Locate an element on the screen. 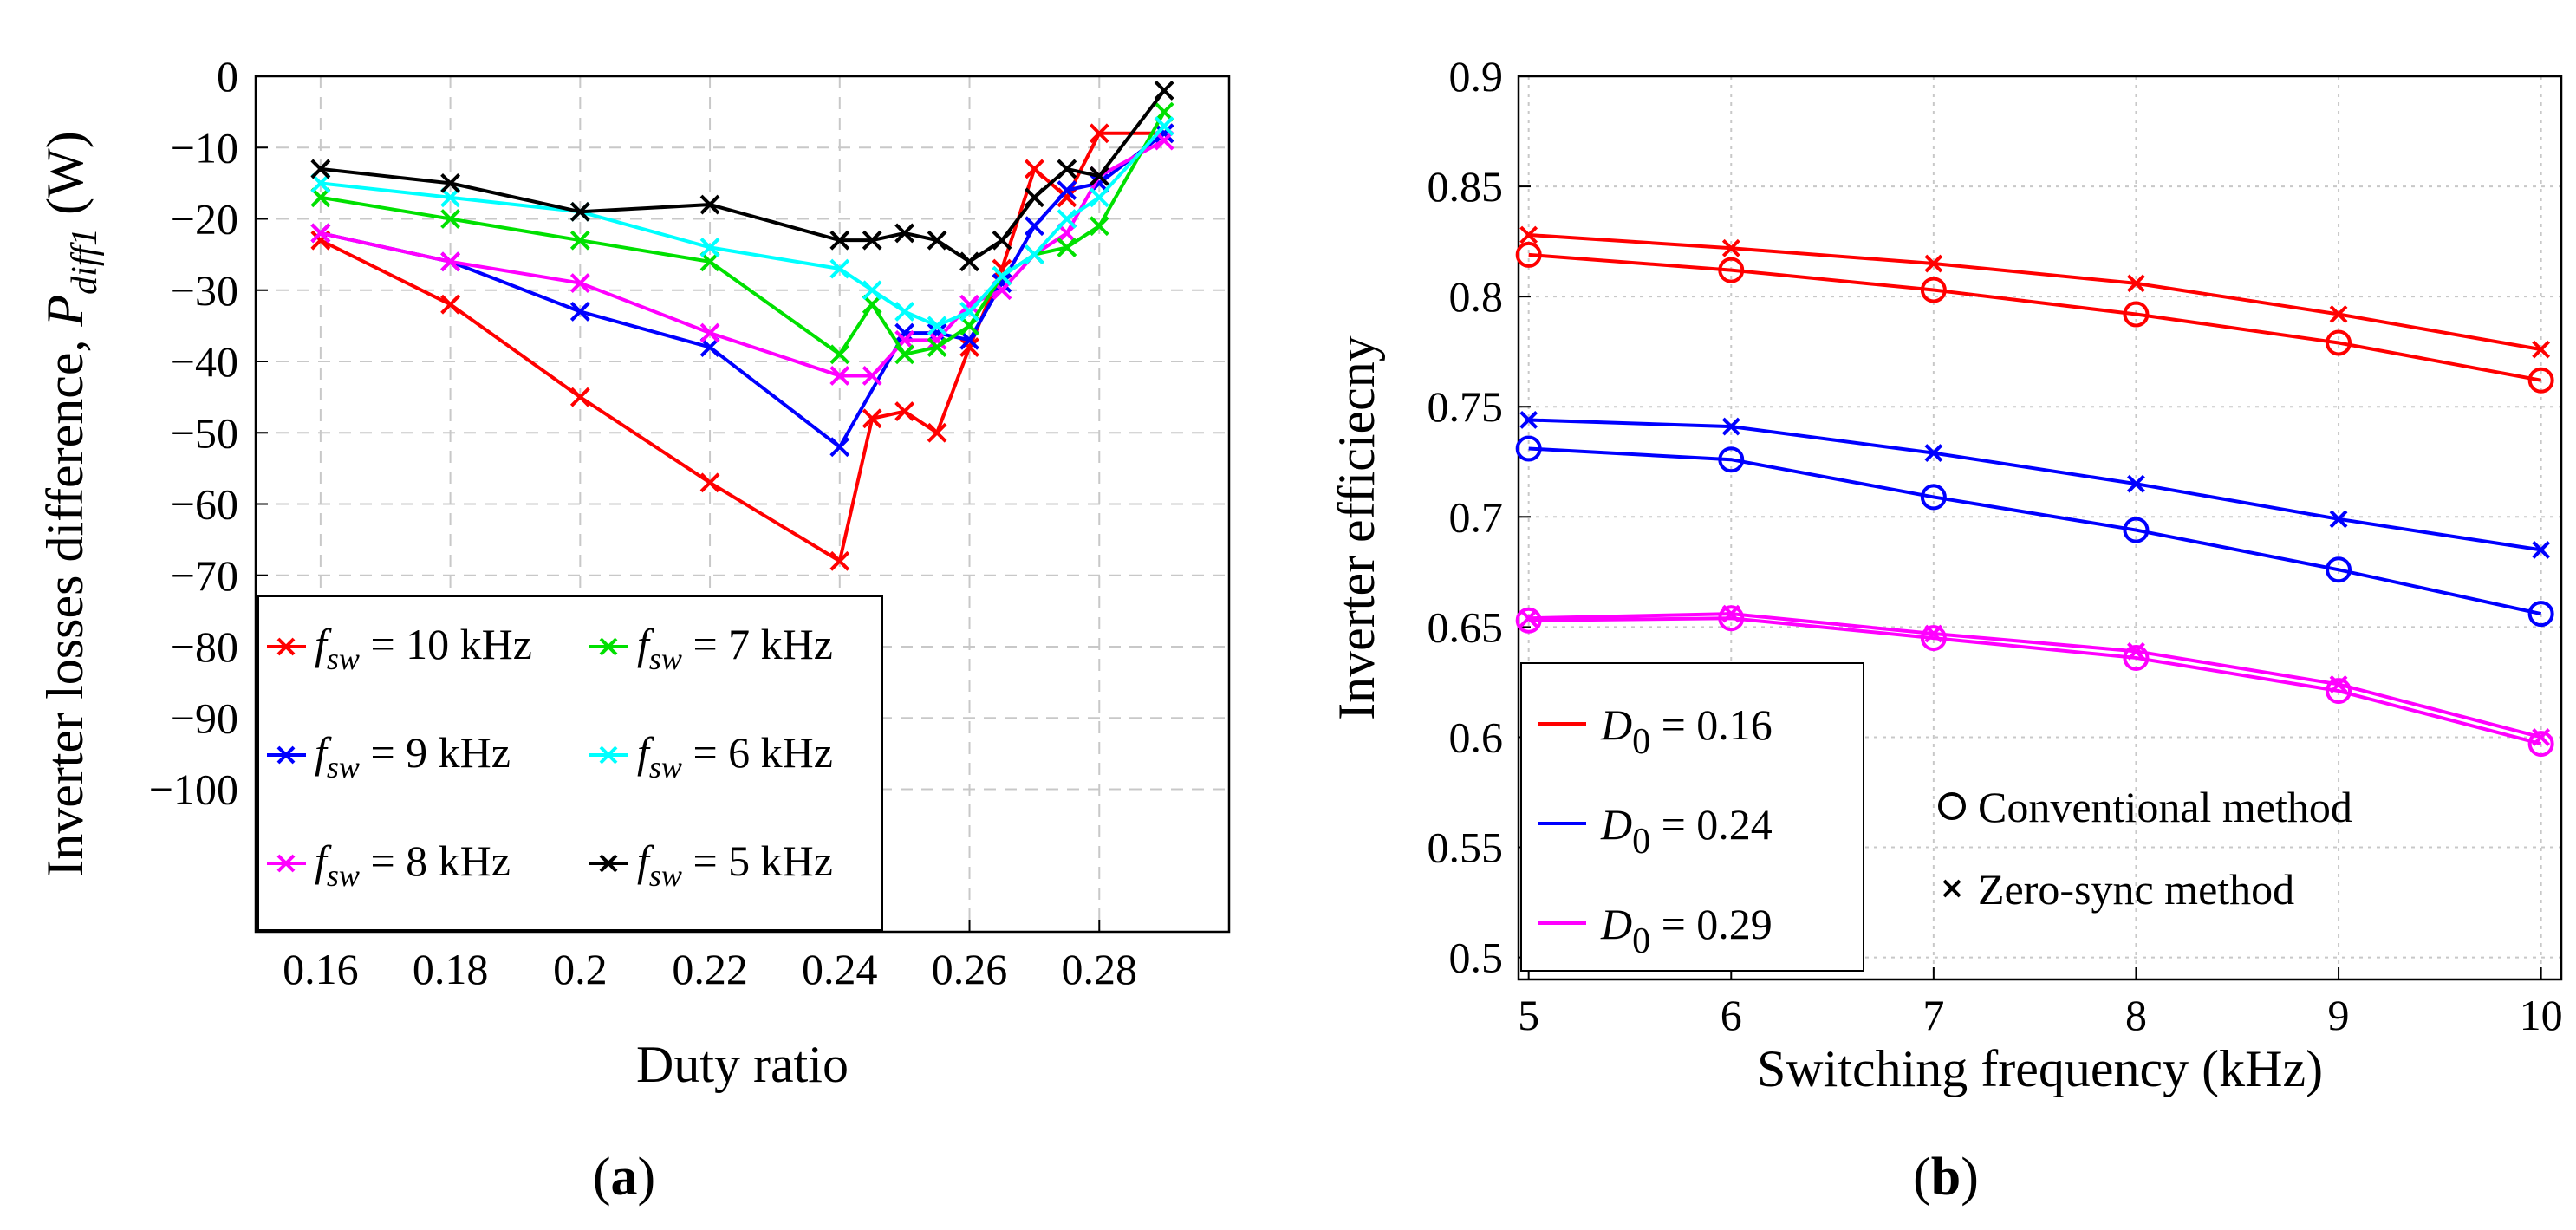 The image size is (2576, 1230). legend-item-b-0: D0 = 0.16 is located at coordinates (1655, 731).